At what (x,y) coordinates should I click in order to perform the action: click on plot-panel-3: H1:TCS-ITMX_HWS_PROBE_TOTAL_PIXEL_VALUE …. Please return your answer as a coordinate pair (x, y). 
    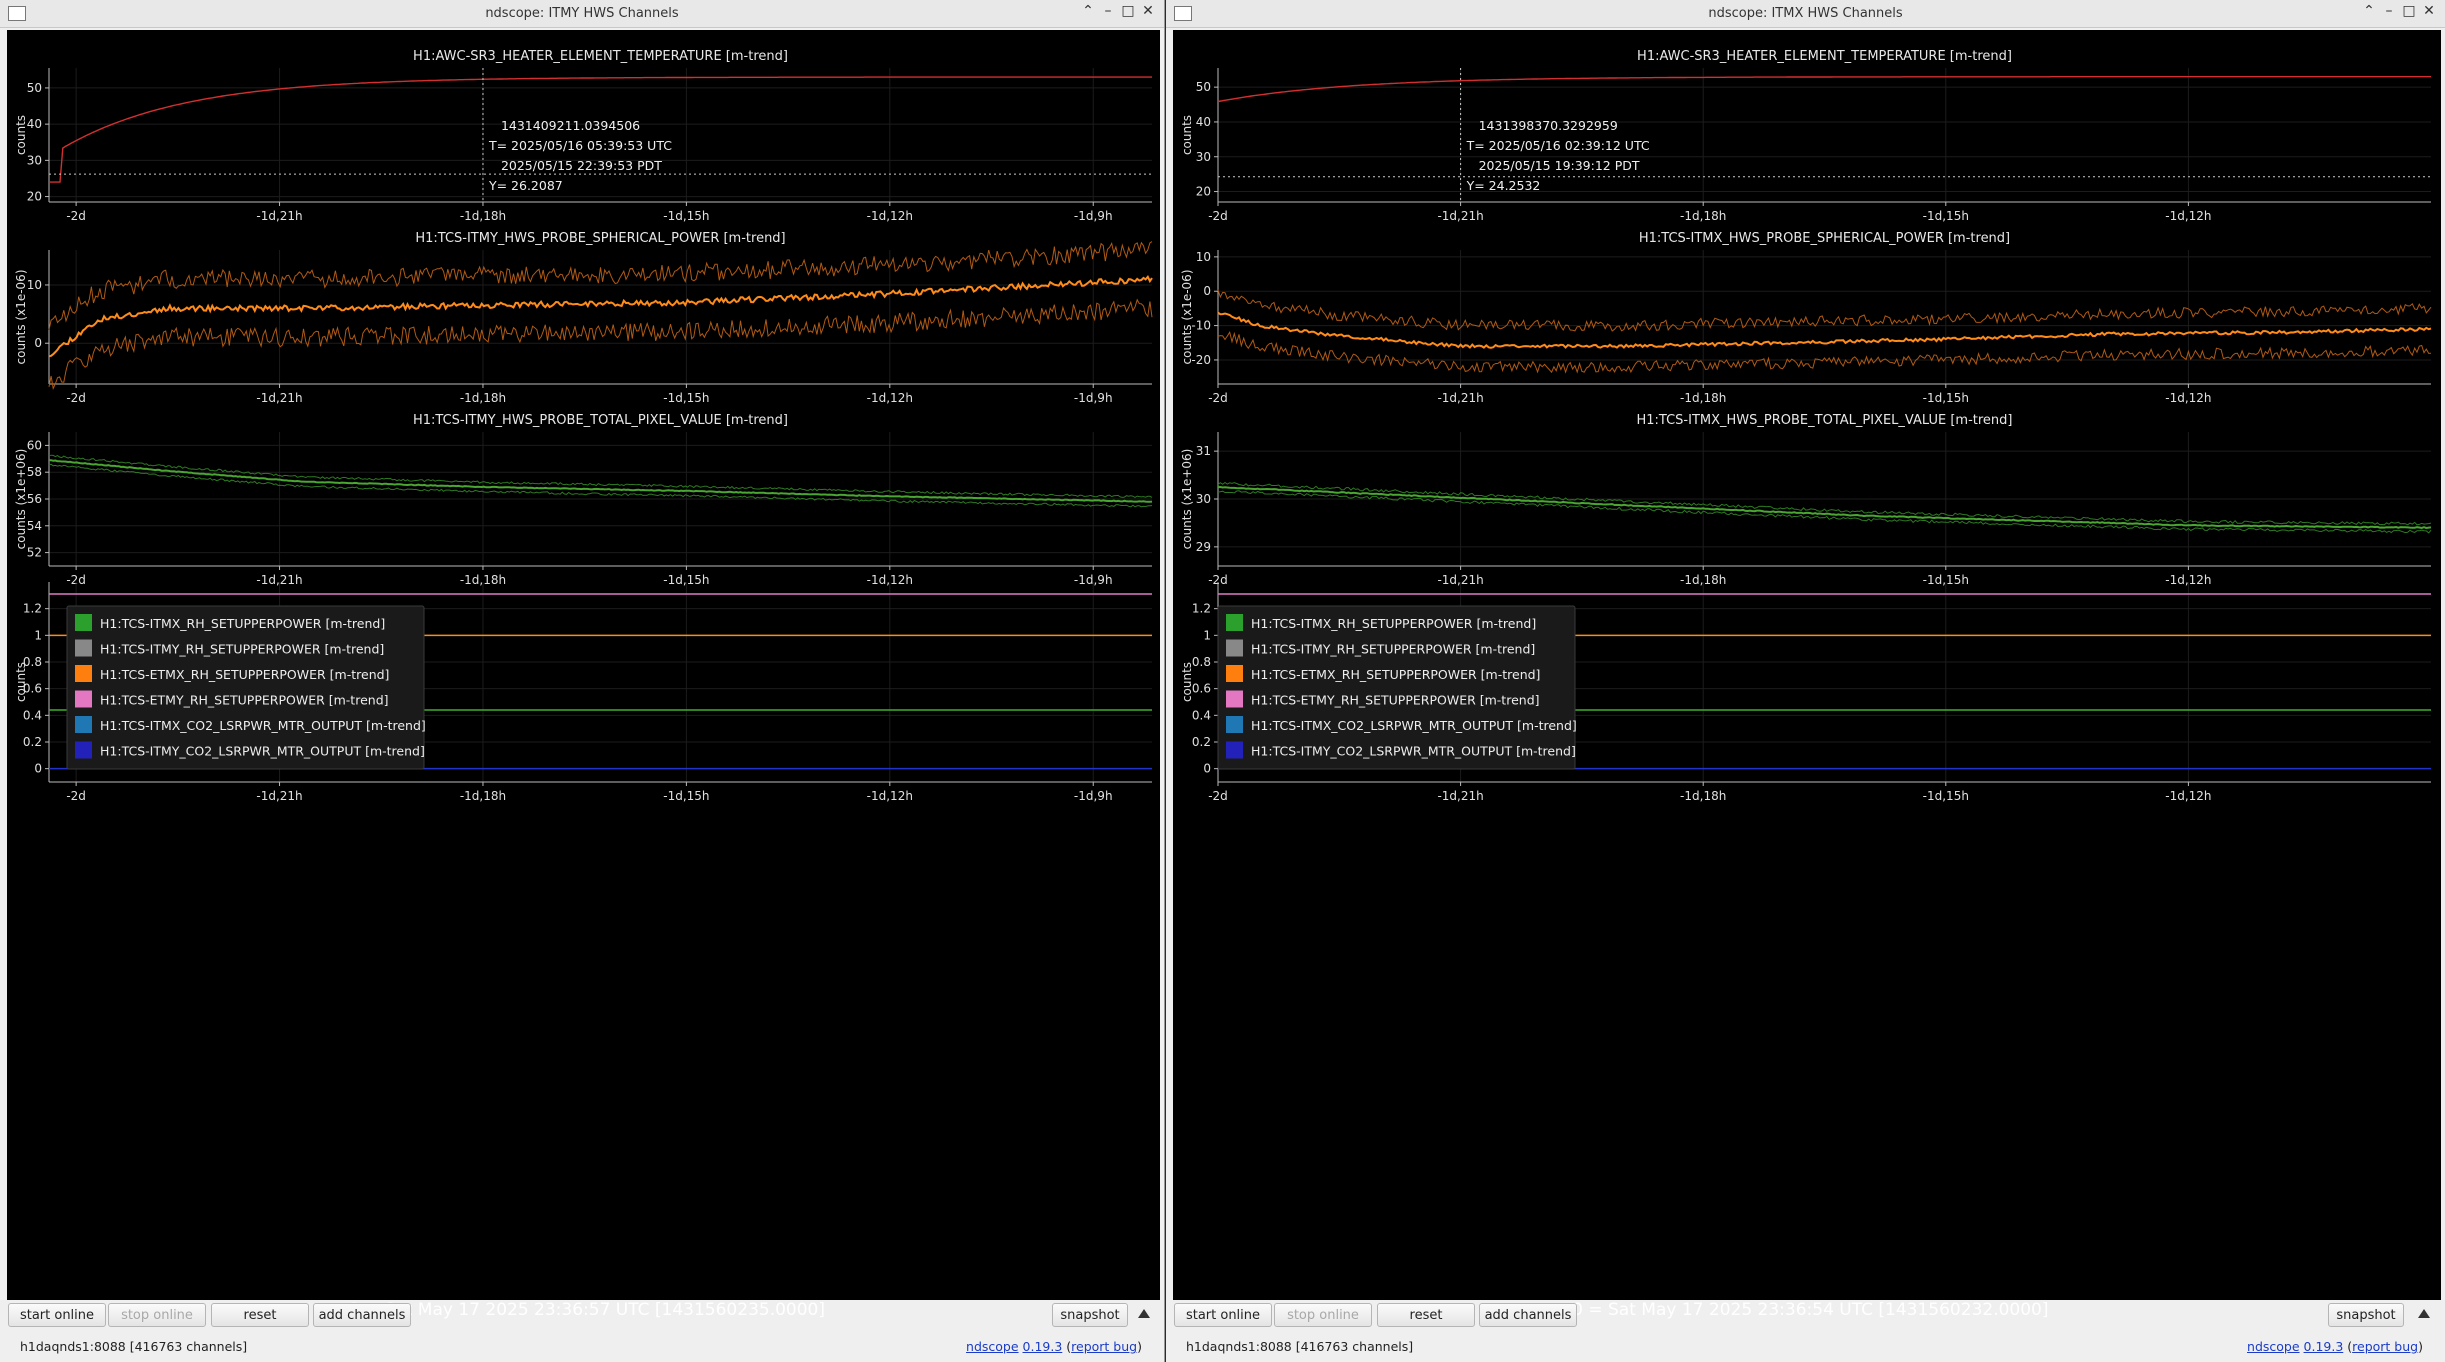
    Looking at the image, I should click on (1806, 500).